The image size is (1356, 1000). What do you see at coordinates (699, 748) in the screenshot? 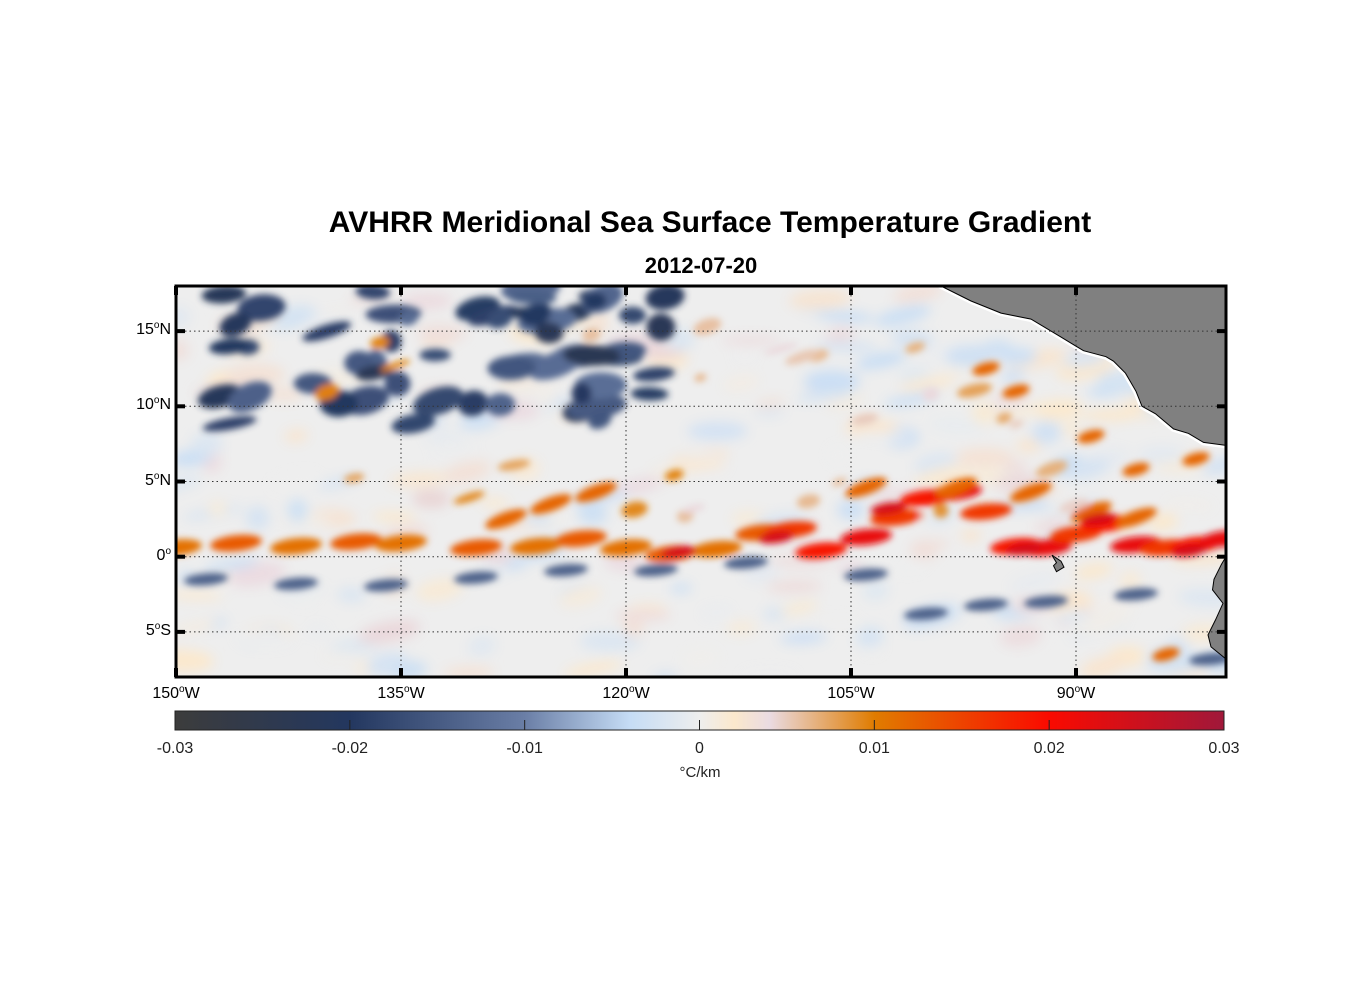
I see `colorbar-tick-label: 0` at bounding box center [699, 748].